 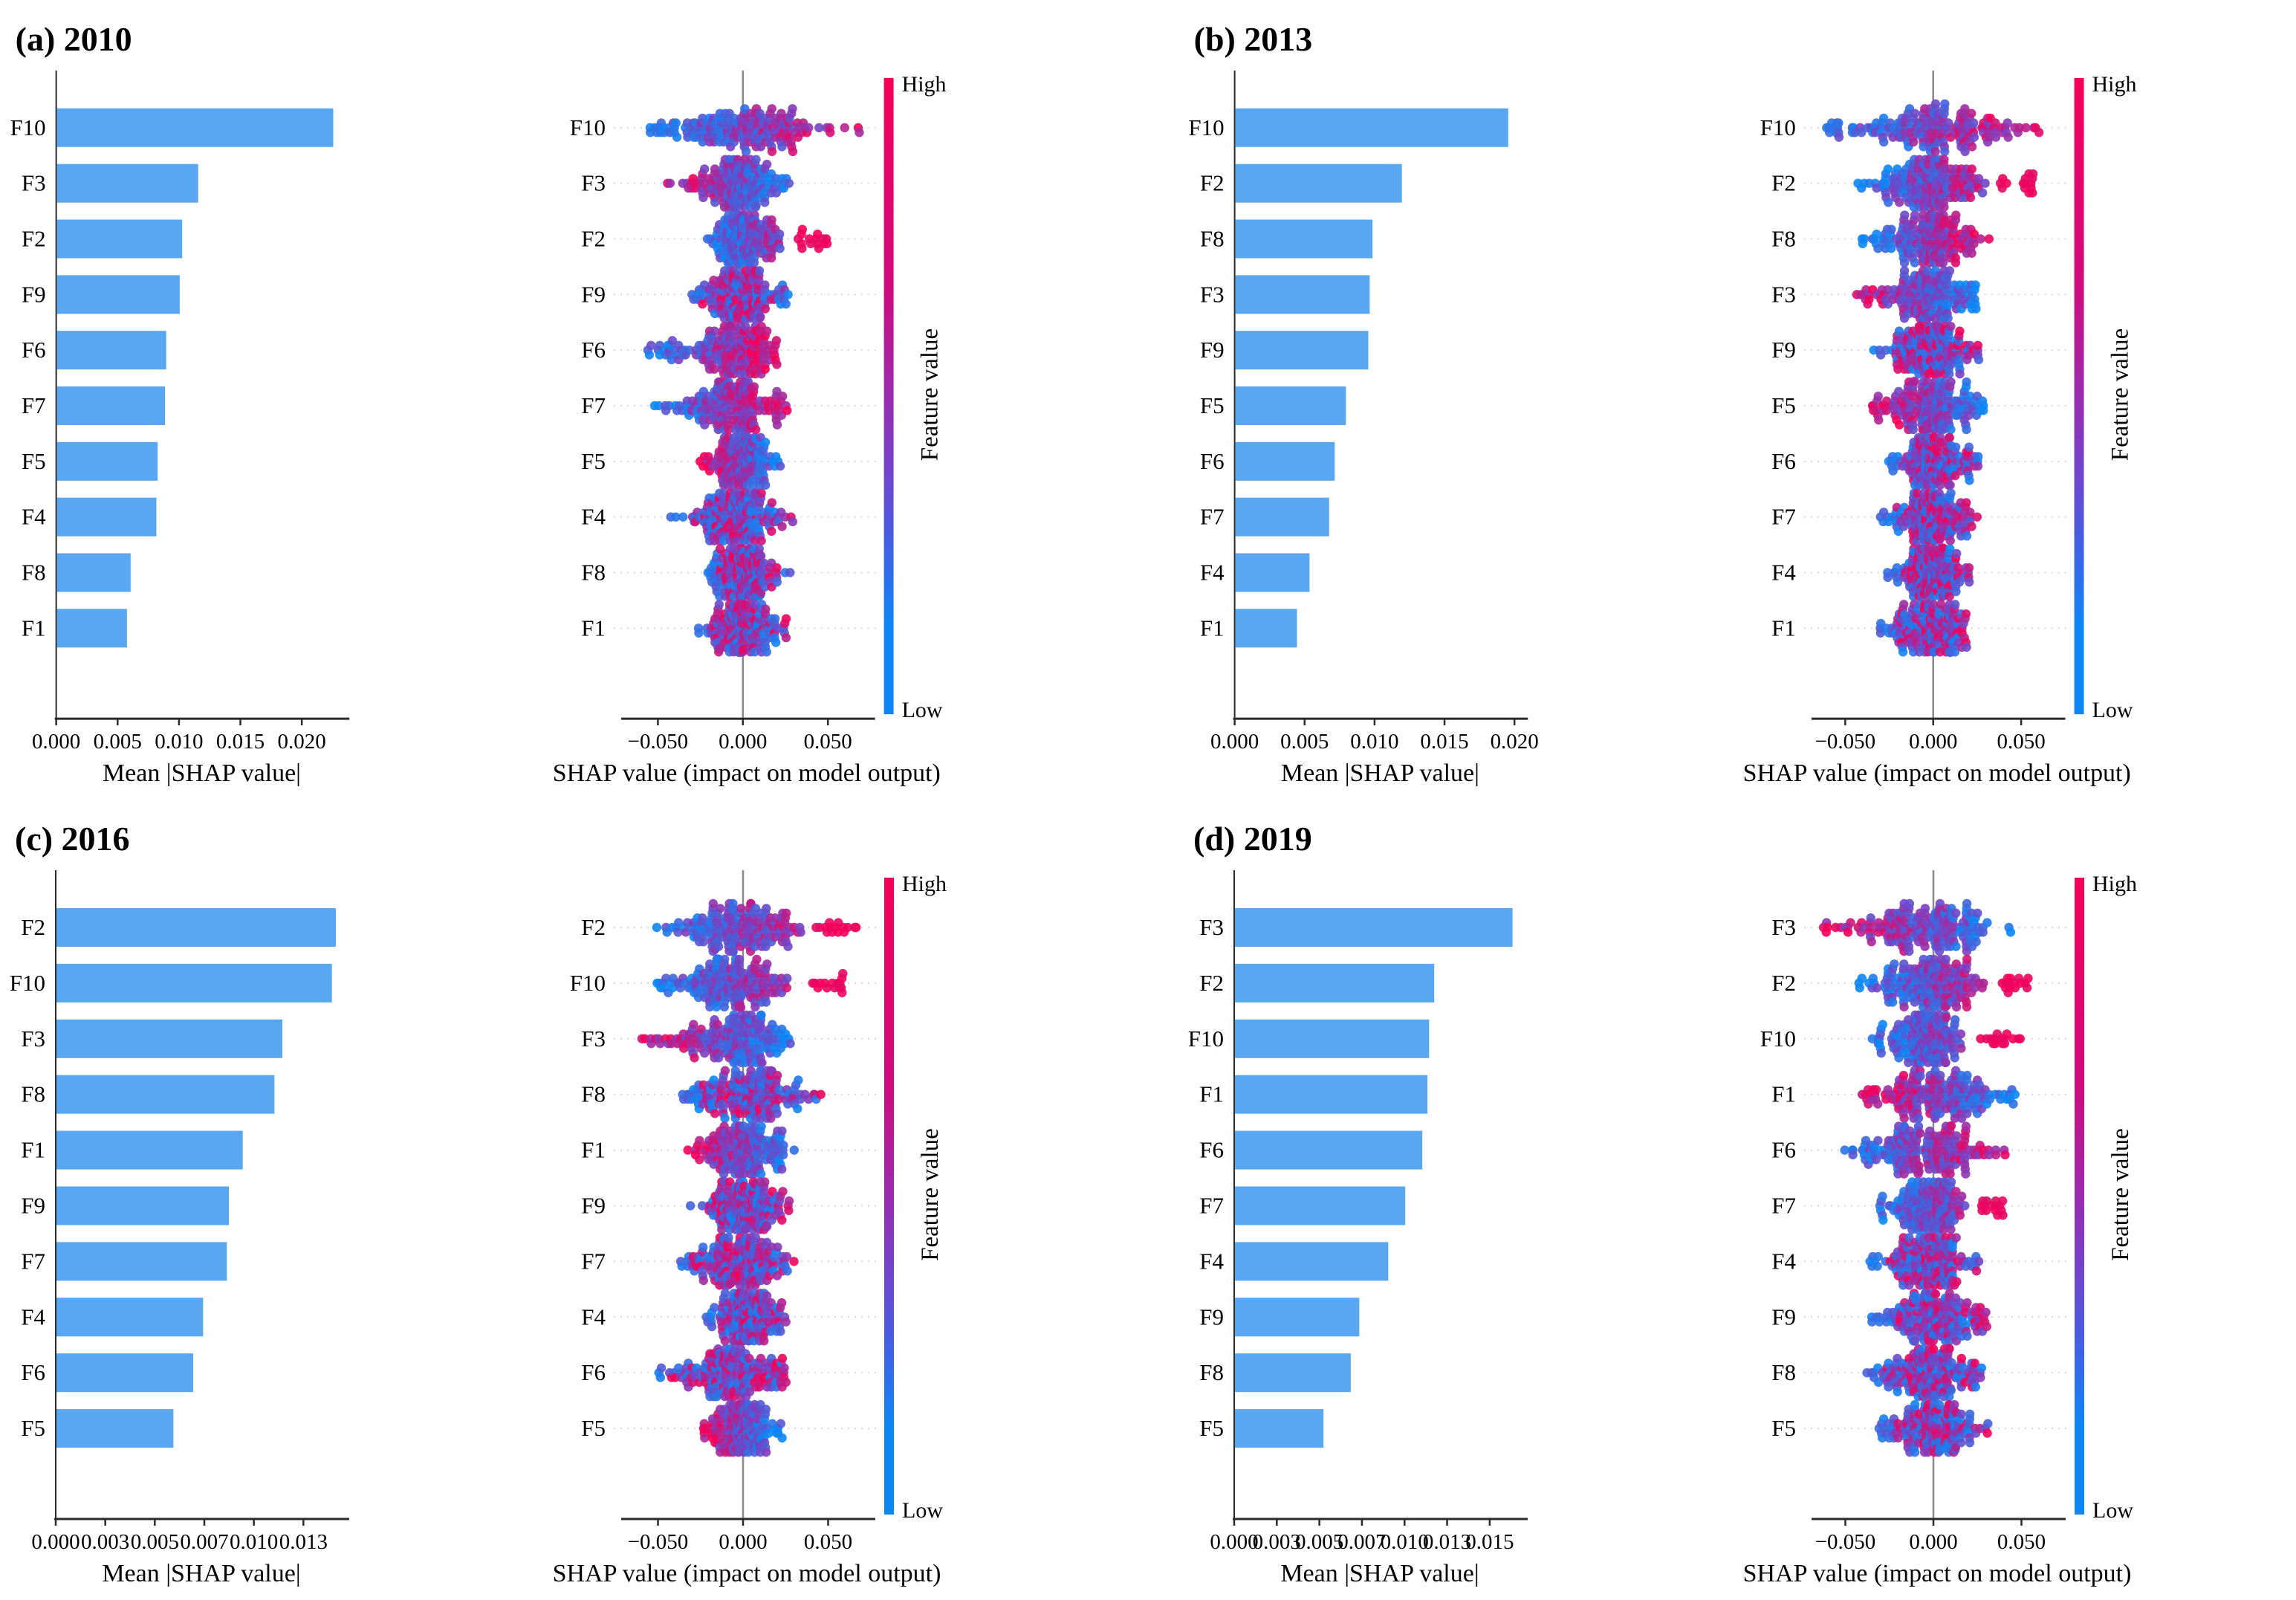 What do you see at coordinates (1943, 983) in the screenshot?
I see `beeswarm-row-F2` at bounding box center [1943, 983].